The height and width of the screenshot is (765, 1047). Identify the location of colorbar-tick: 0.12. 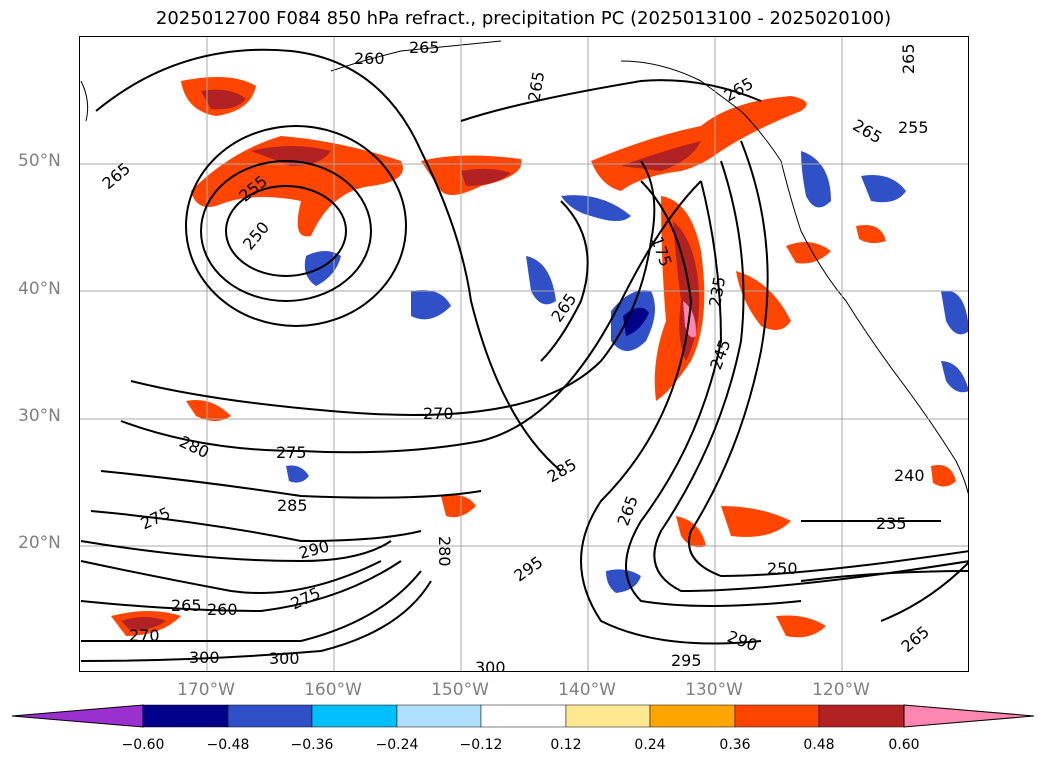
(566, 745).